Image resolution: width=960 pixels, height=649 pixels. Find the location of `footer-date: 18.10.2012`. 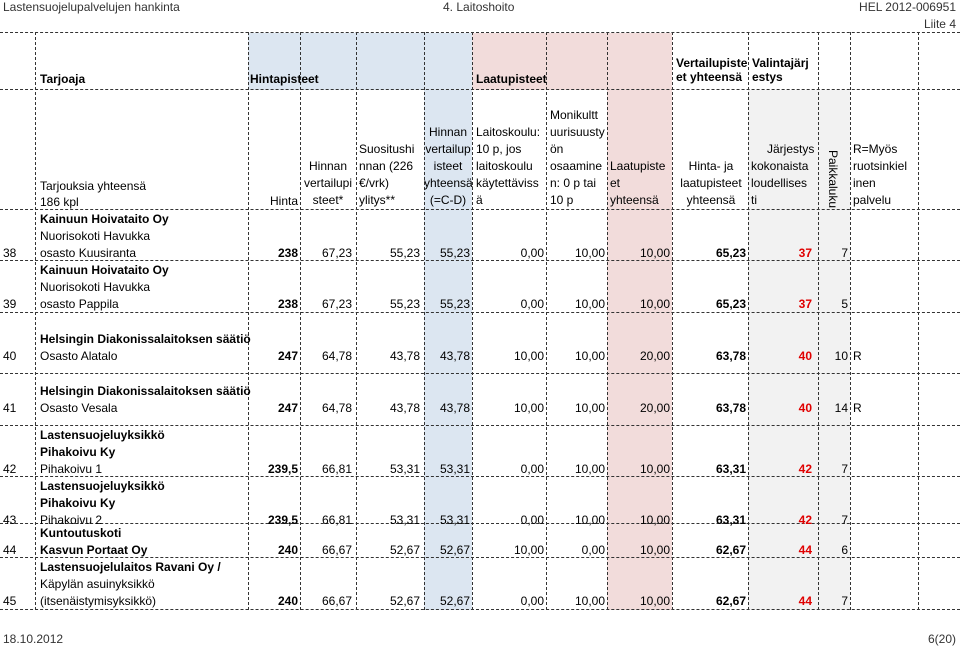

footer-date: 18.10.2012 is located at coordinates (33, 639).